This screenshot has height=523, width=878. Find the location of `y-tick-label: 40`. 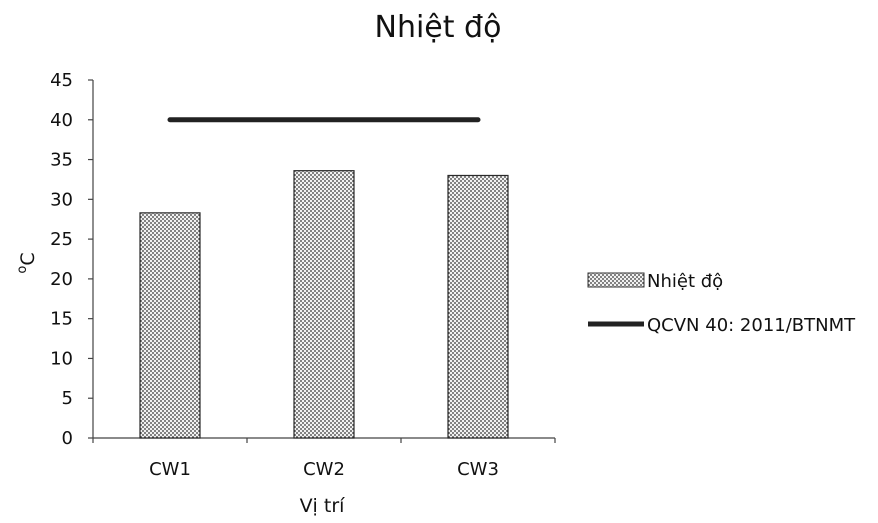

y-tick-label: 40 is located at coordinates (61, 120).